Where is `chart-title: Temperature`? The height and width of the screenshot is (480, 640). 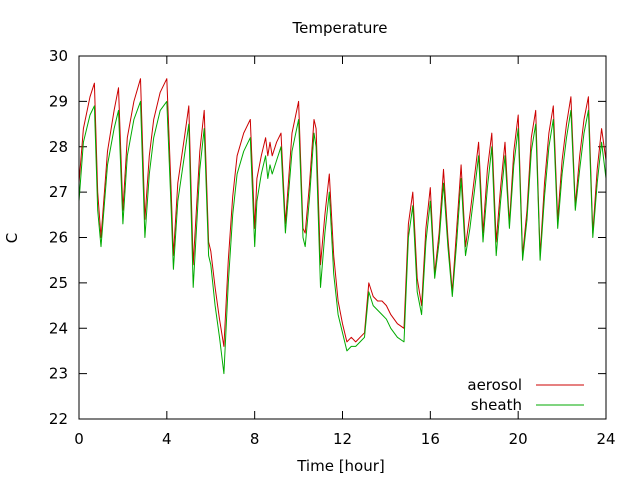
chart-title: Temperature is located at coordinates (339, 28).